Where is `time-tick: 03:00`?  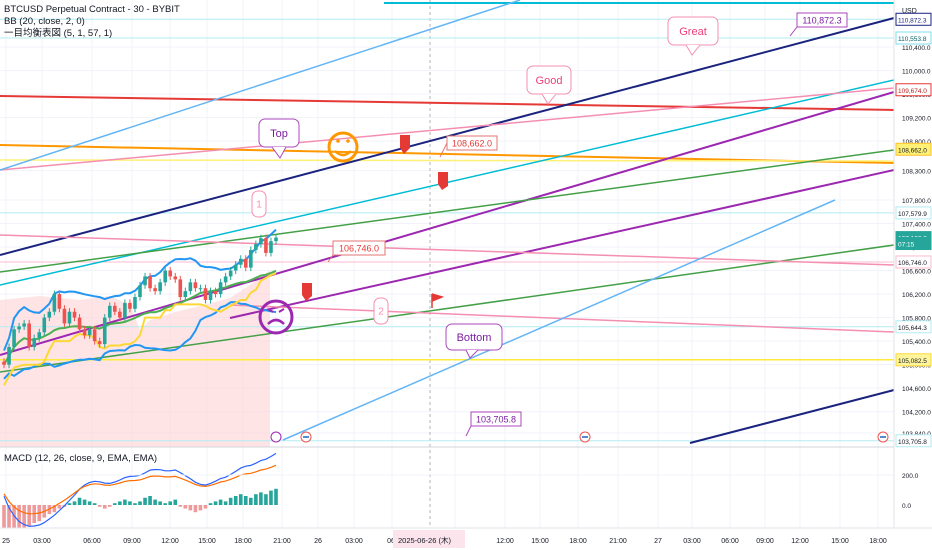 time-tick: 03:00 is located at coordinates (42, 541).